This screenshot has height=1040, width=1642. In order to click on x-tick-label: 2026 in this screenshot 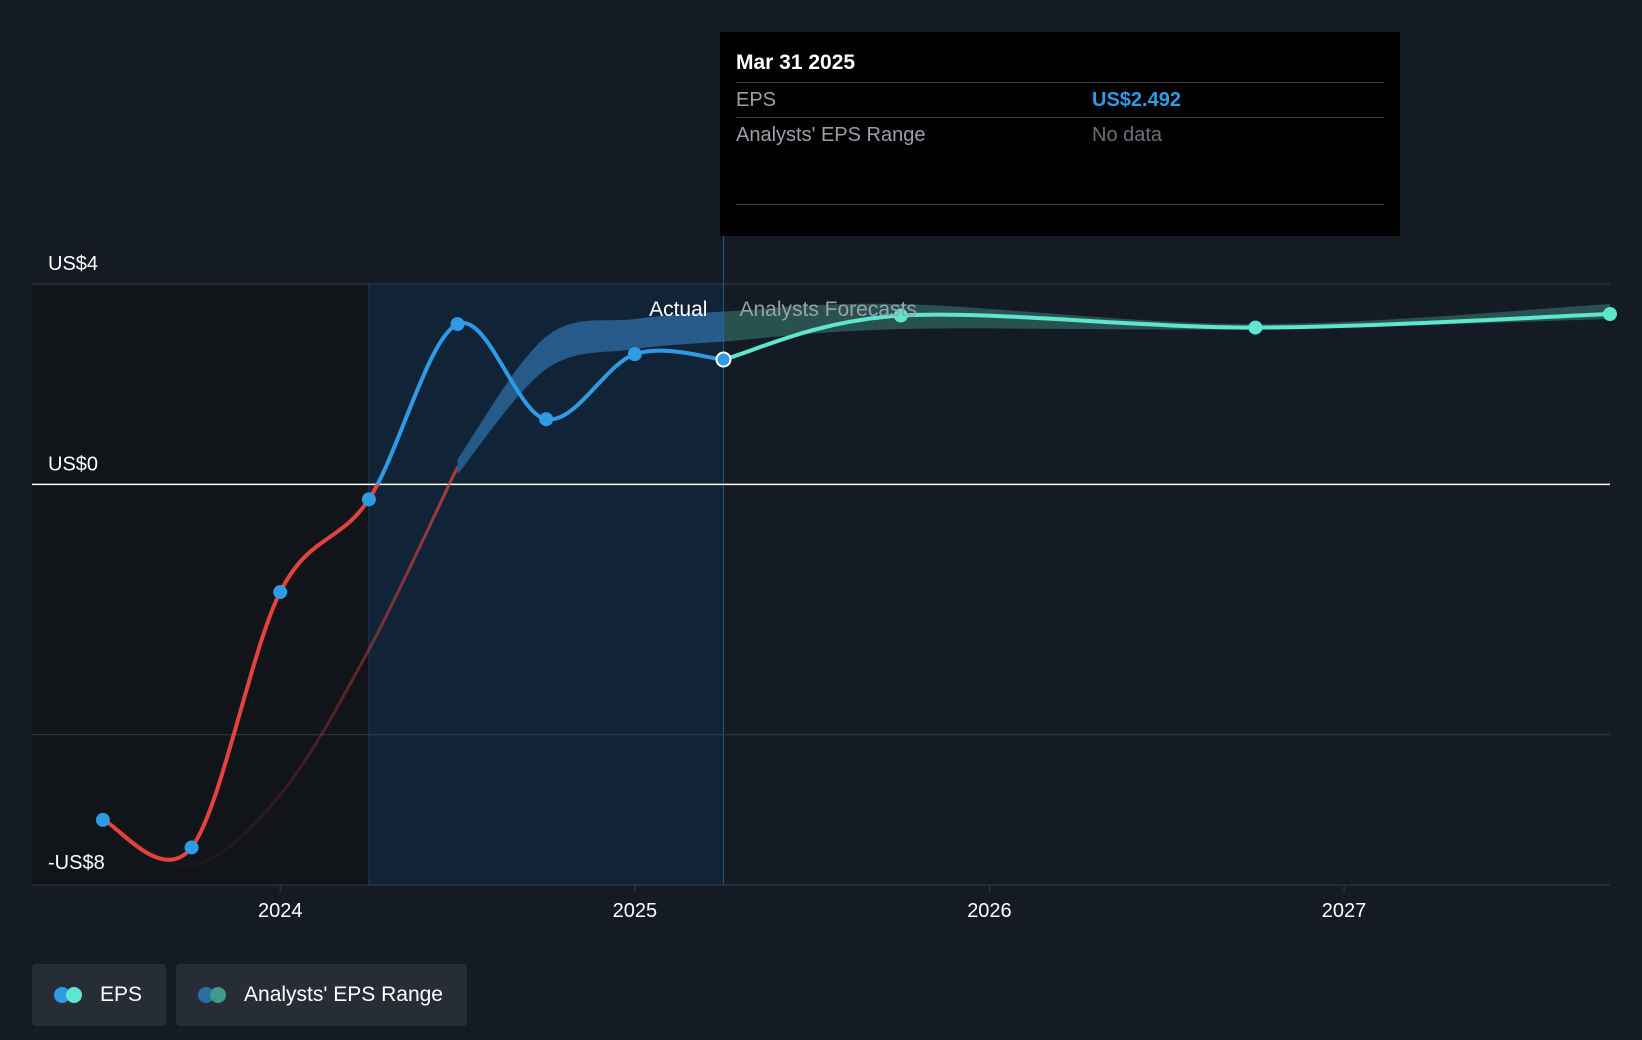, I will do `click(989, 911)`.